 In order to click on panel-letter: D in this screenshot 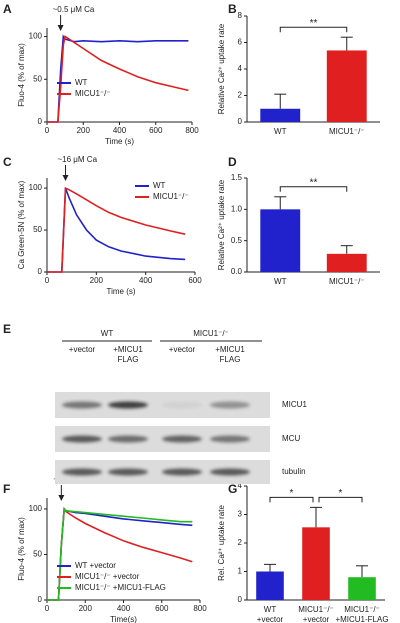, I will do `click(232, 162)`.